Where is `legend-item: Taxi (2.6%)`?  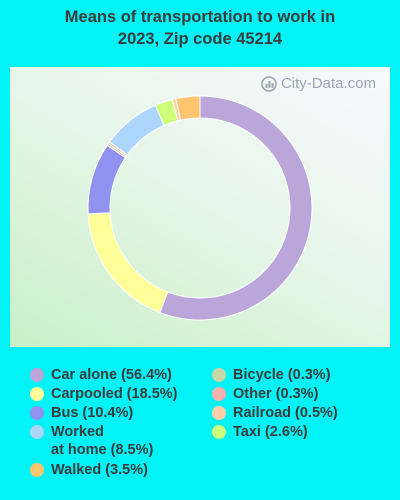
legend-item: Taxi (2.6%) is located at coordinates (260, 432).